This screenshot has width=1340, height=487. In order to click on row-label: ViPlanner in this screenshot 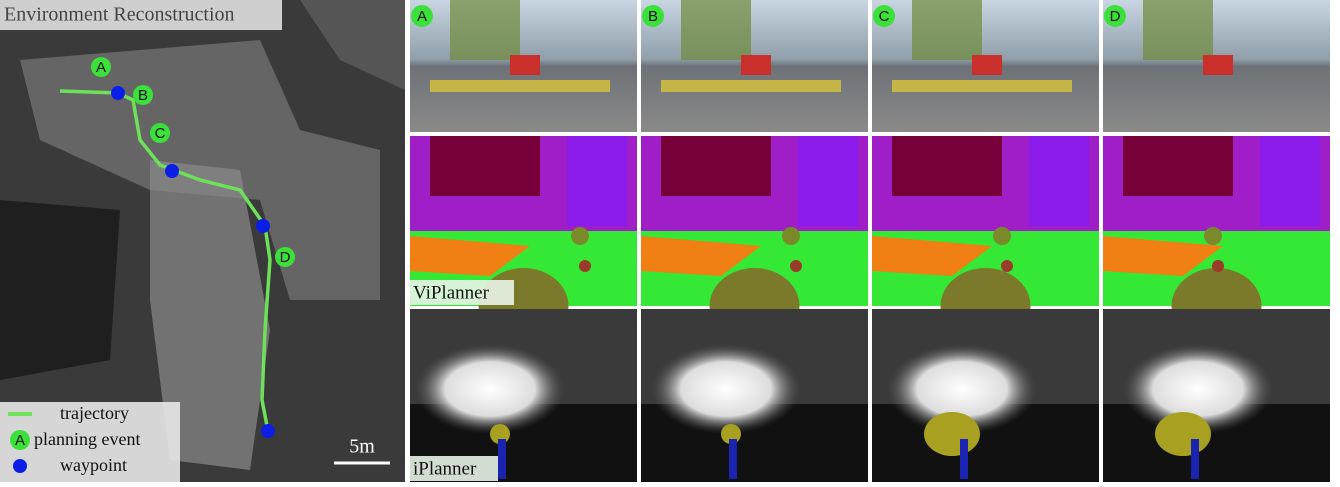, I will do `click(451, 292)`.